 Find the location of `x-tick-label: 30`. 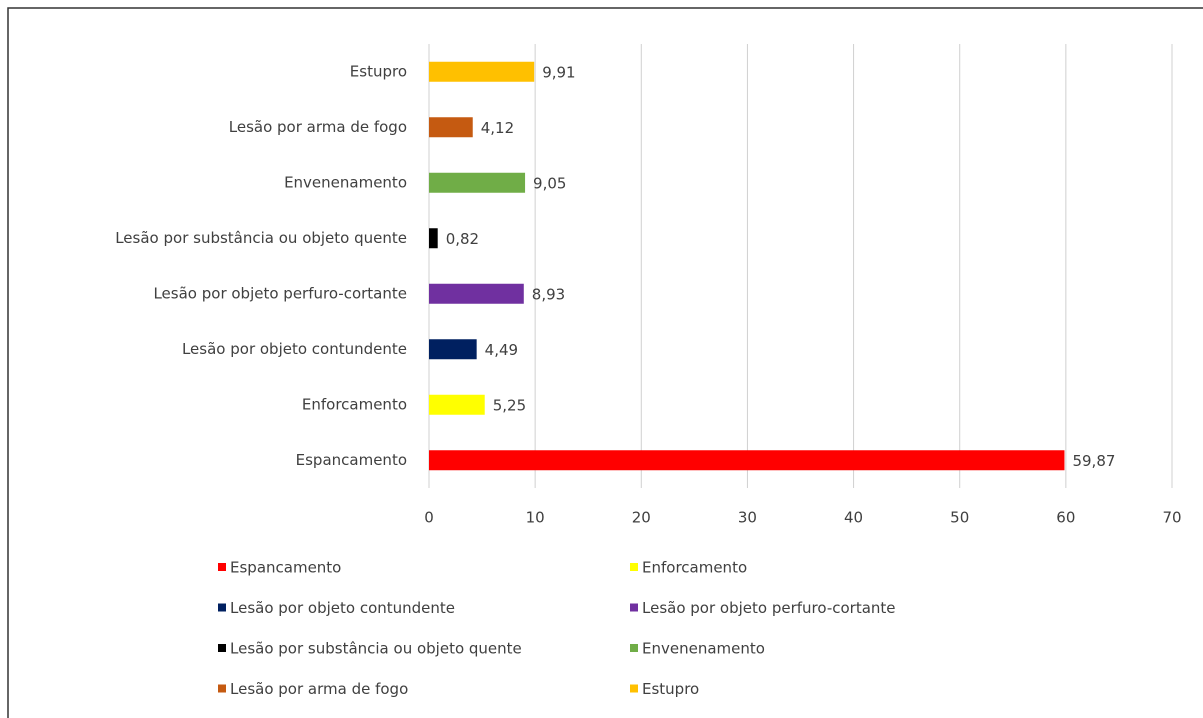

x-tick-label: 30 is located at coordinates (747, 518).